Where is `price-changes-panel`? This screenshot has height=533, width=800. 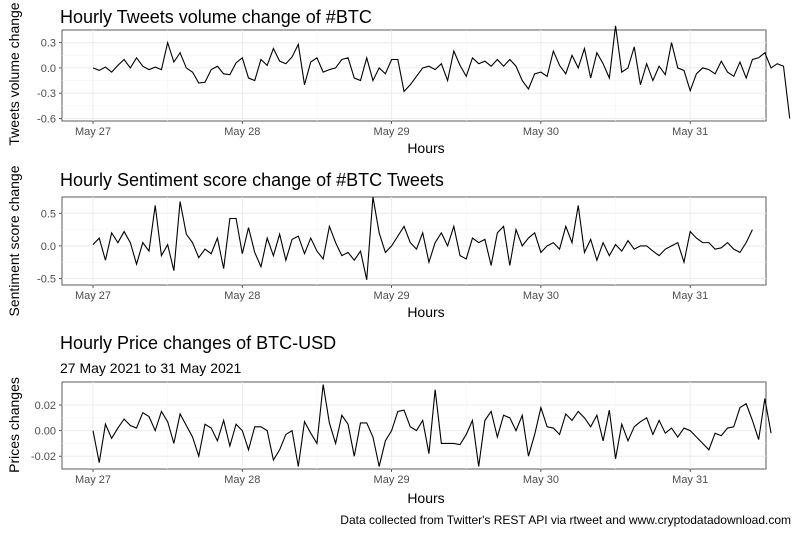 price-changes-panel is located at coordinates (414, 425).